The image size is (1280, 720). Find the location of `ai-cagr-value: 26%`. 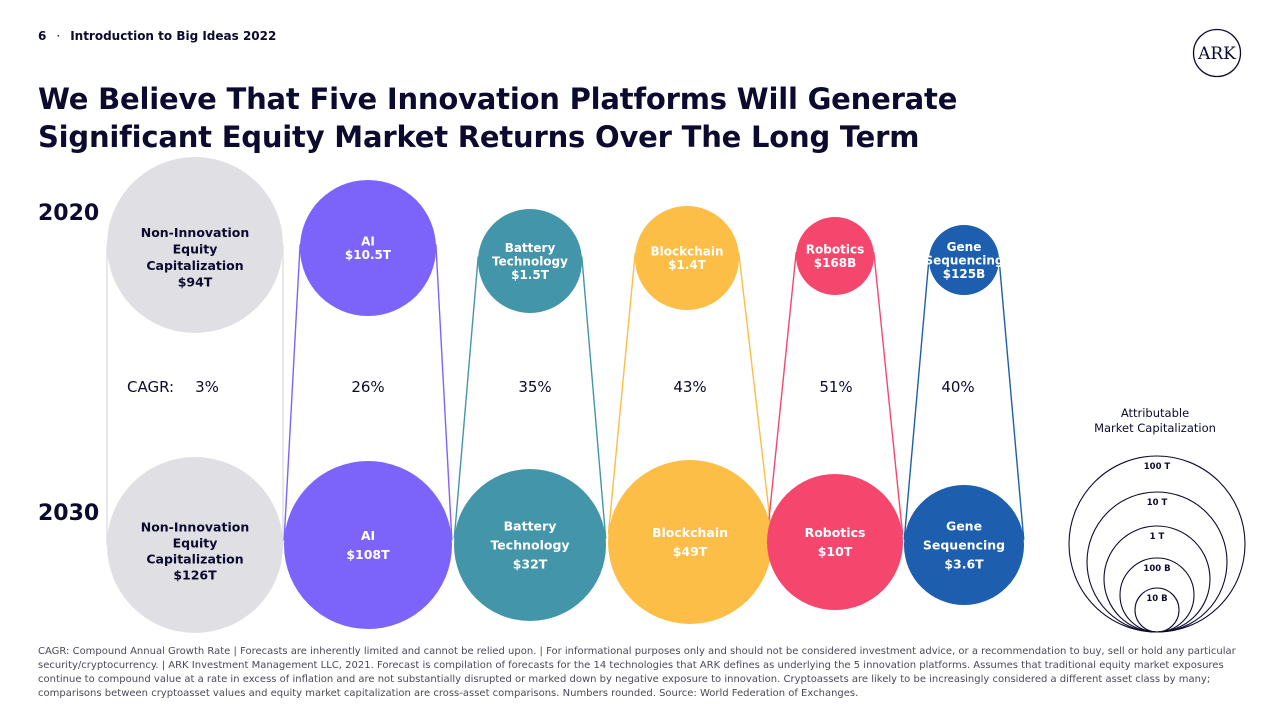

ai-cagr-value: 26% is located at coordinates (367, 387).